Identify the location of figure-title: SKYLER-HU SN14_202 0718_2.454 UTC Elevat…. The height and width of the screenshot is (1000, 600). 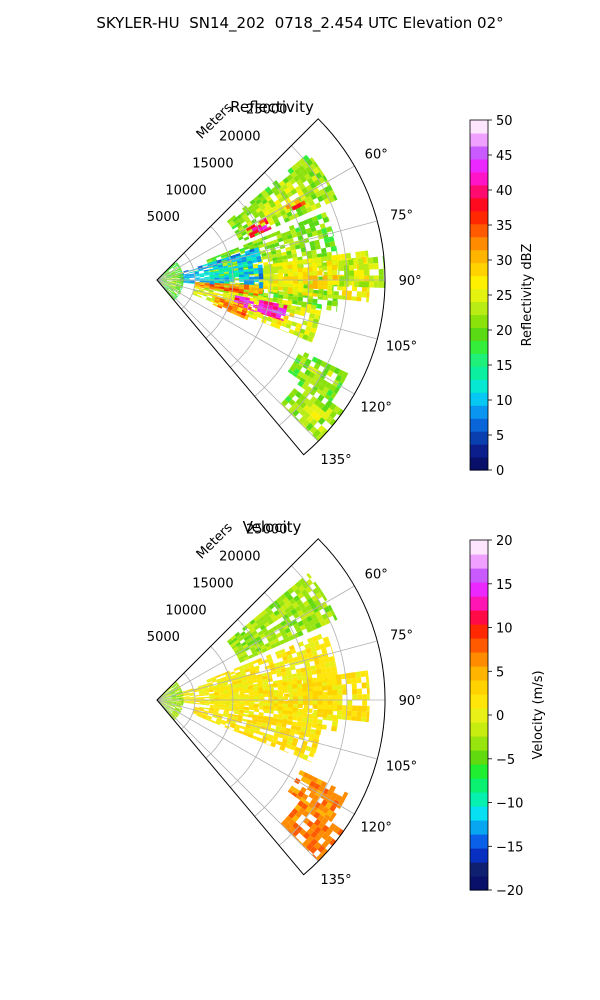
(300, 23).